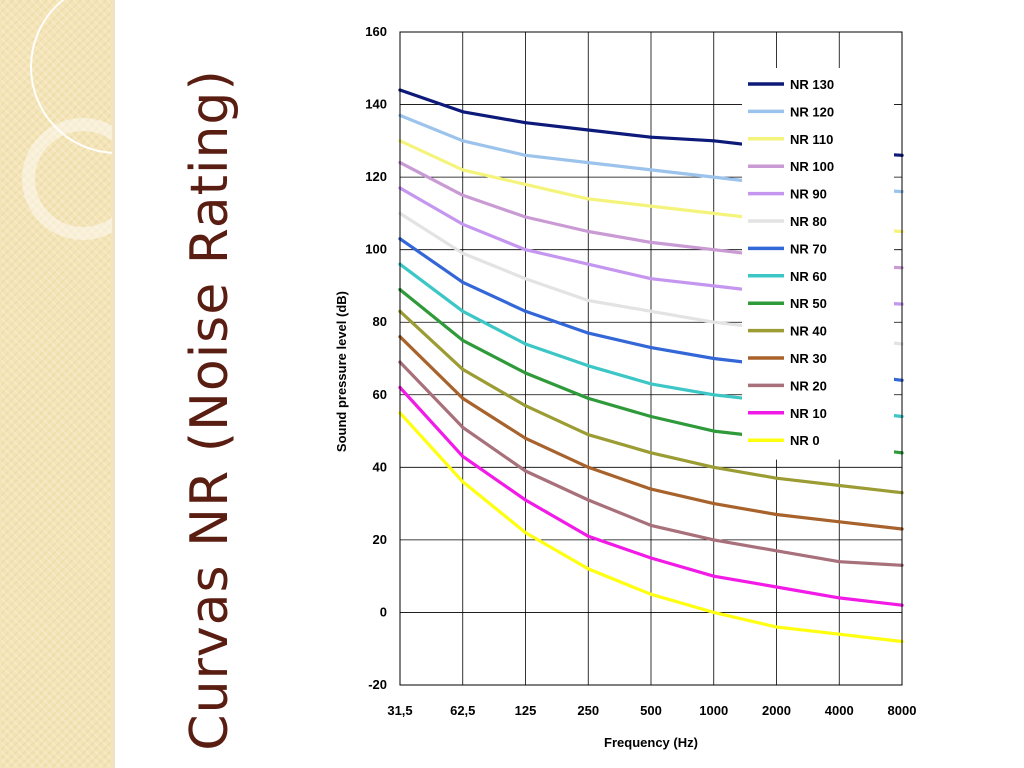 This screenshot has width=1024, height=768. I want to click on legend-label: NR 110, so click(811, 139).